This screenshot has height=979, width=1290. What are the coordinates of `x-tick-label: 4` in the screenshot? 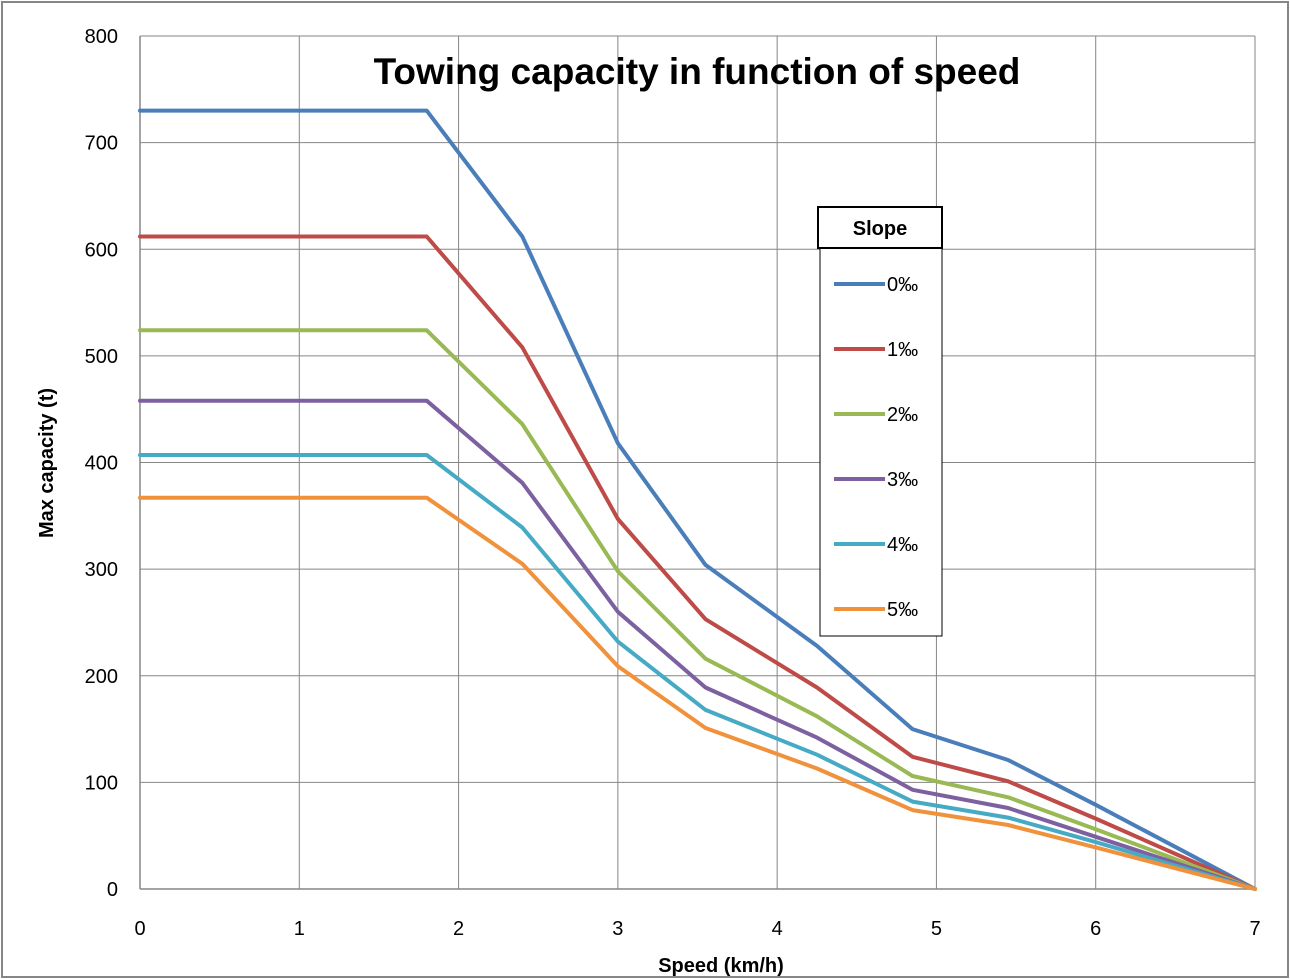 It's located at (777, 929).